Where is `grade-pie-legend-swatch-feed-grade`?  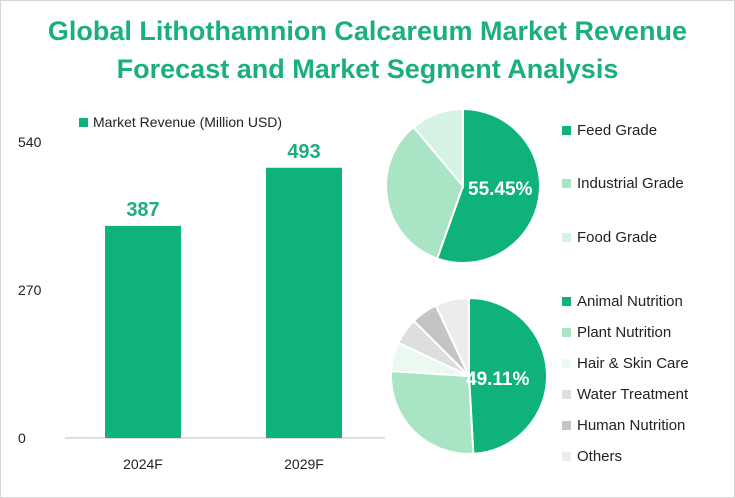
grade-pie-legend-swatch-feed-grade is located at coordinates (566, 130).